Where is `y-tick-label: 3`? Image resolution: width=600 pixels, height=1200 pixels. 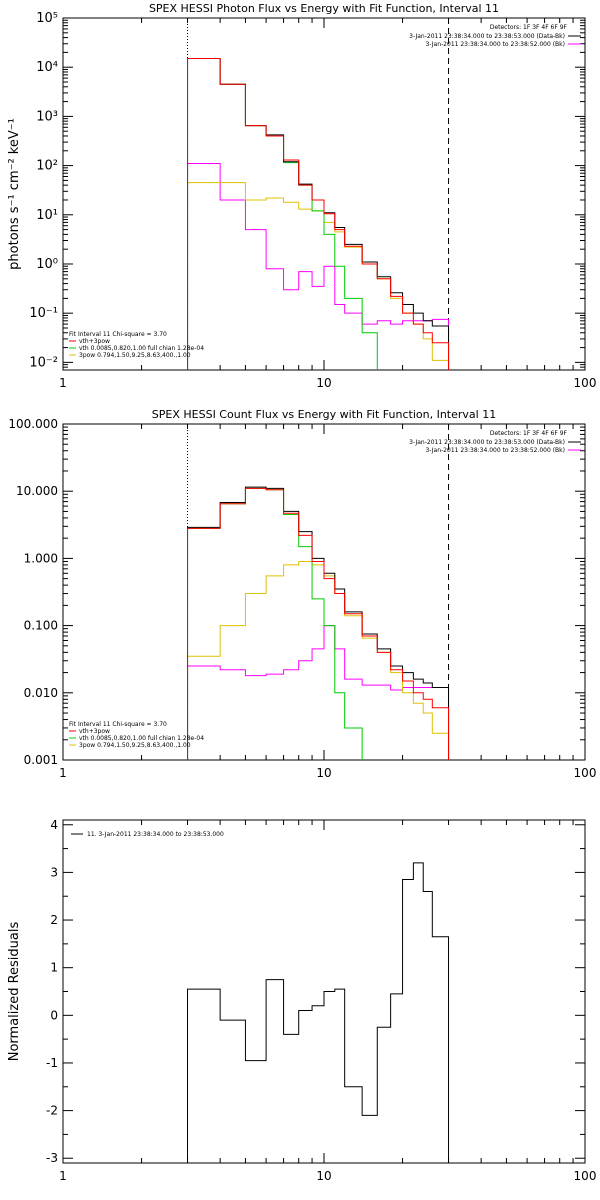
y-tick-label: 3 is located at coordinates (54, 872).